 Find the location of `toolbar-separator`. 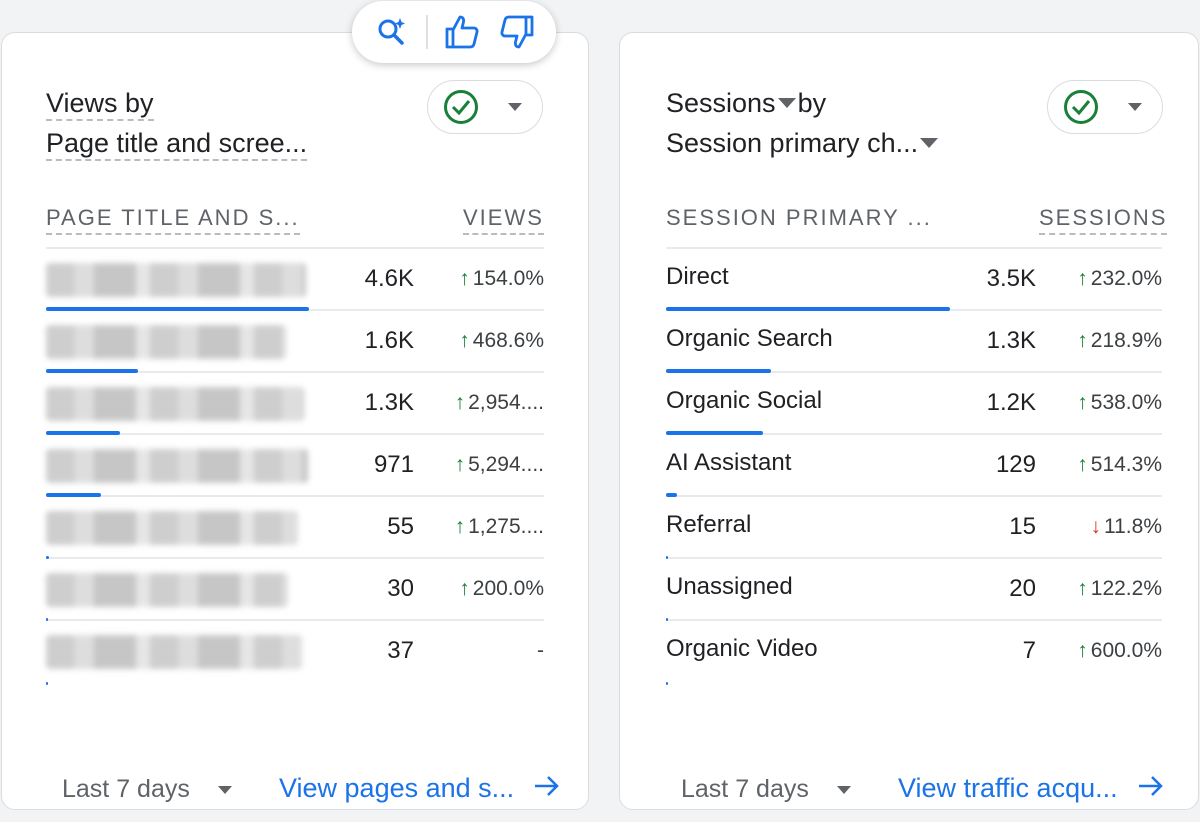

toolbar-separator is located at coordinates (426, 32).